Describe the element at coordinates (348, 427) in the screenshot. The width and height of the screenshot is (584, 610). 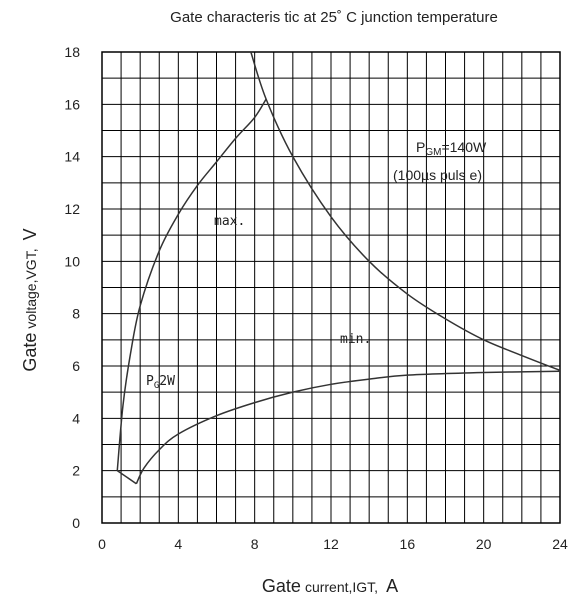
I see `curve-min` at that location.